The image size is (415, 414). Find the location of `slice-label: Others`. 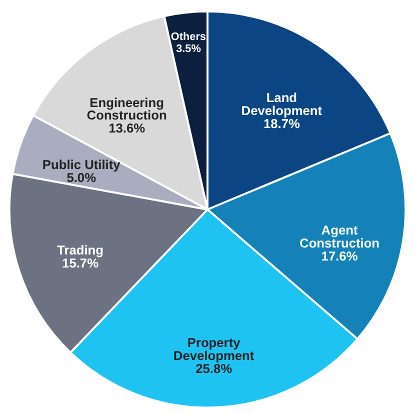

slice-label: Others is located at coordinates (188, 37).